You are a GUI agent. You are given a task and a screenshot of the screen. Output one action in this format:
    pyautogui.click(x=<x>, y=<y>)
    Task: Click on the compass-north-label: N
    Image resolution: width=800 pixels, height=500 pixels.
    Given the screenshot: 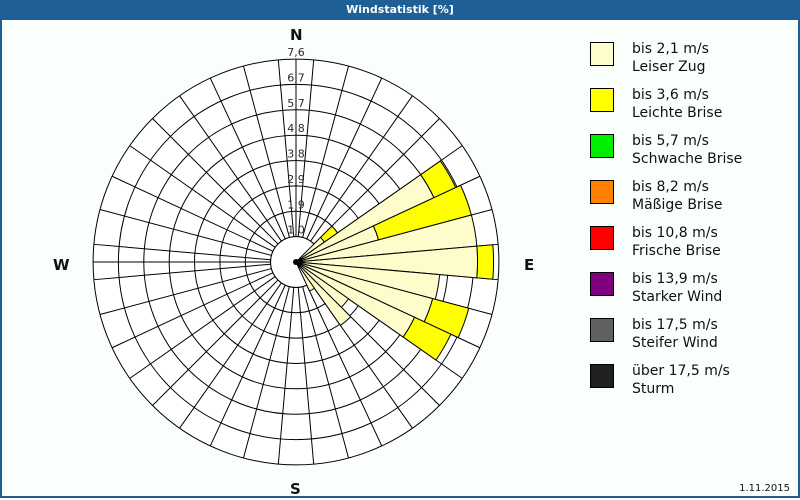 What is the action you would take?
    pyautogui.click(x=296, y=35)
    